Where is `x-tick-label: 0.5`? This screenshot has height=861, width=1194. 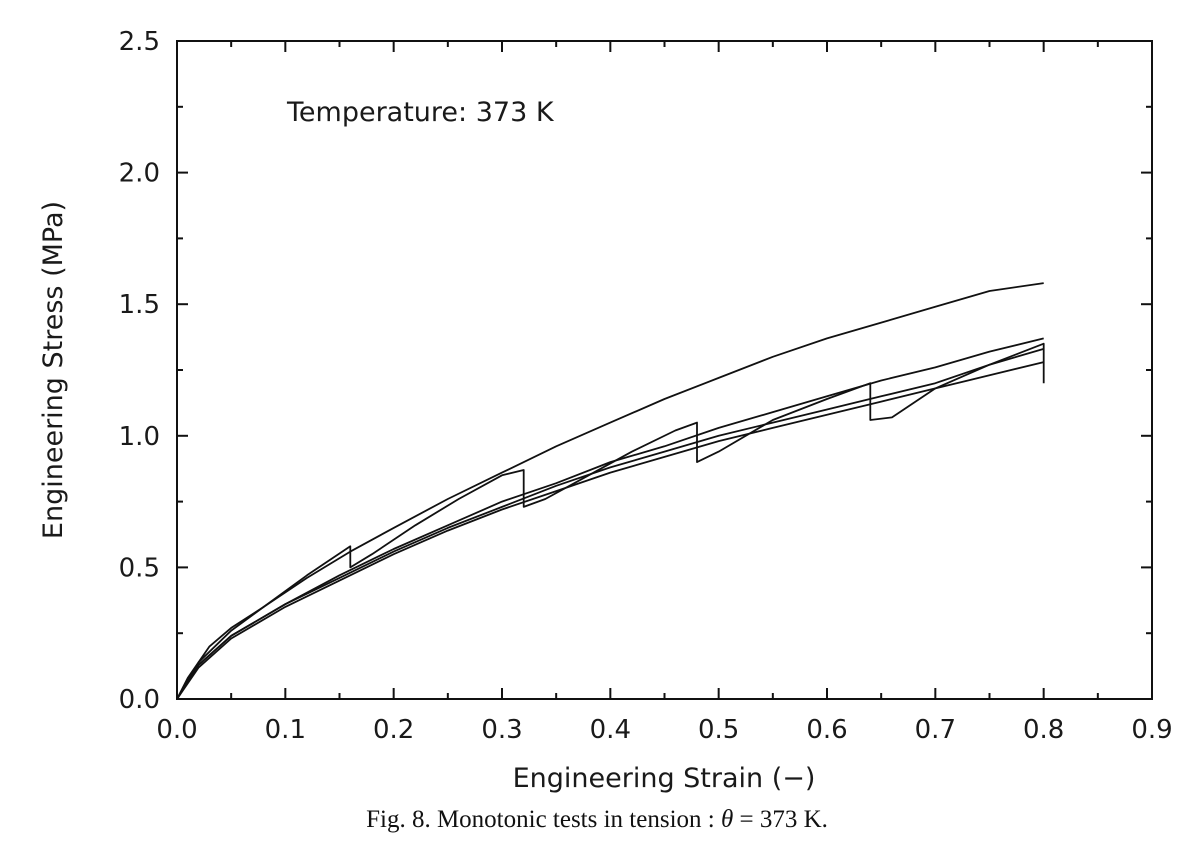 x-tick-label: 0.5 is located at coordinates (718, 730).